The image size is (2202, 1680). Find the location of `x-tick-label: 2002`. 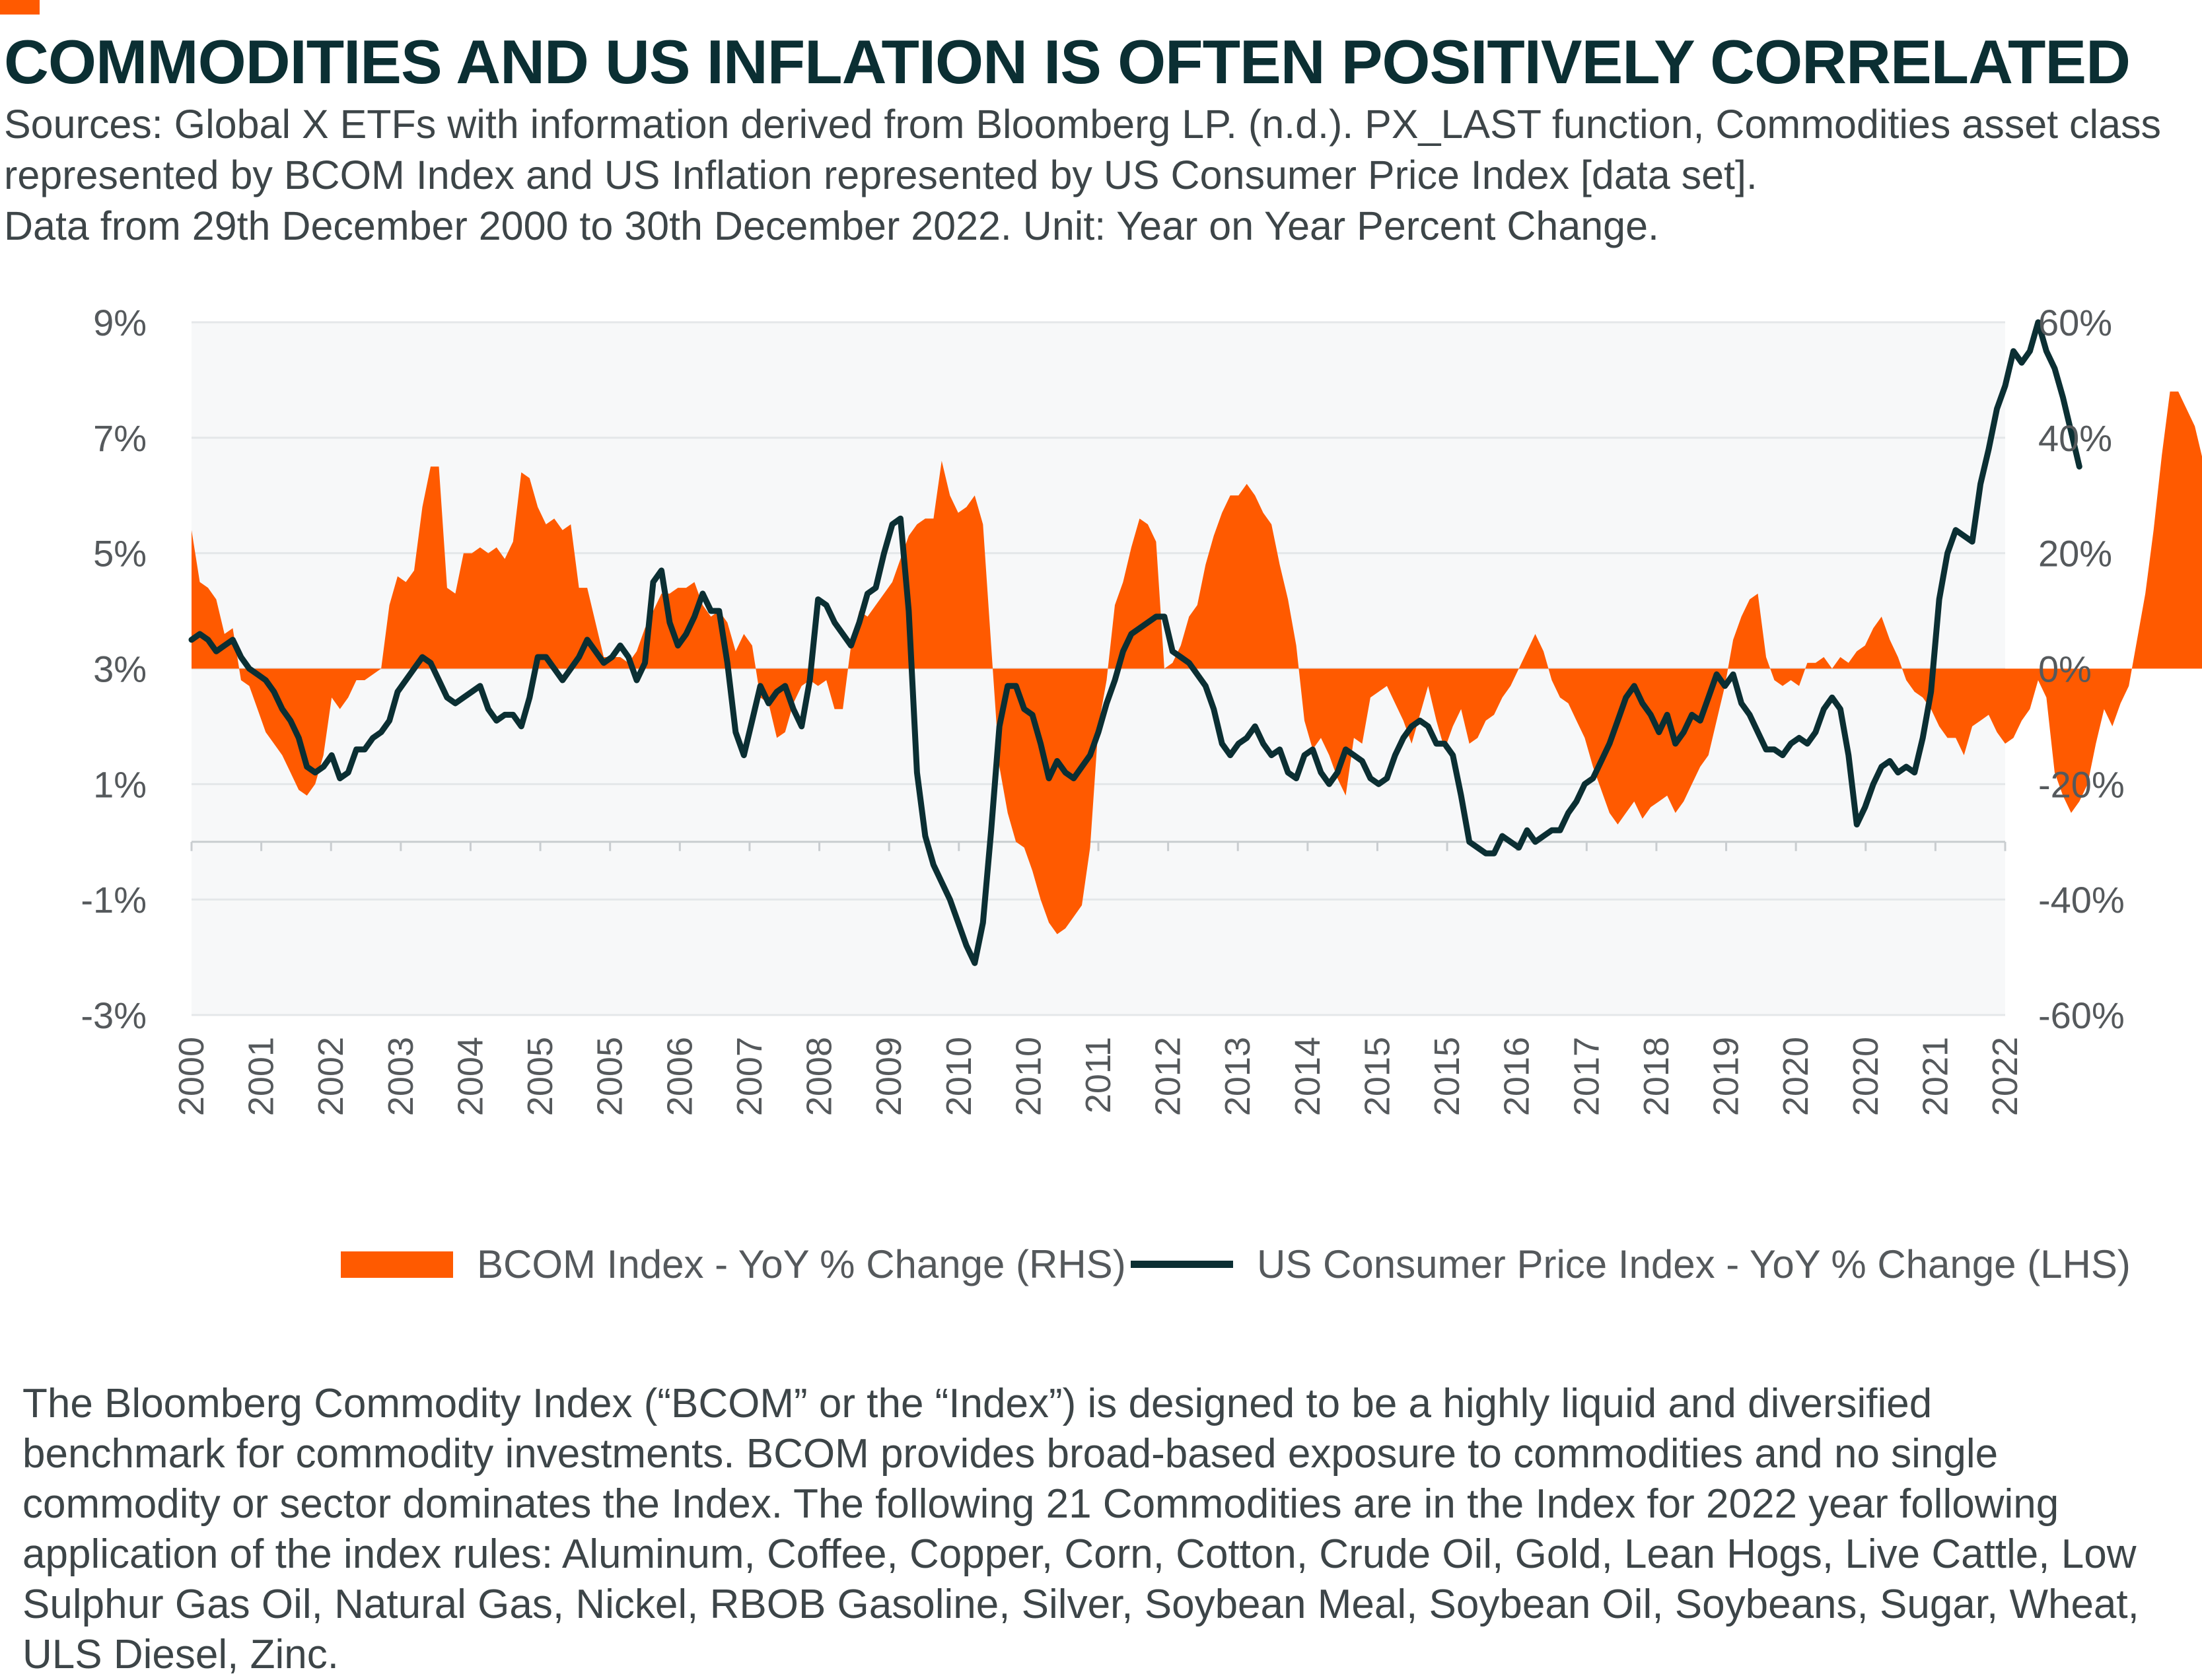

x-tick-label: 2002 is located at coordinates (331, 1076).